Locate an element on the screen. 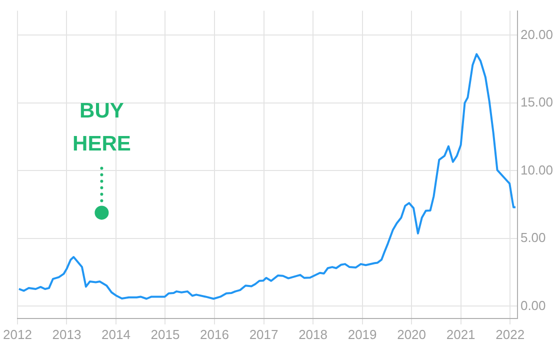  x-tick-label: 2021 is located at coordinates (461, 334).